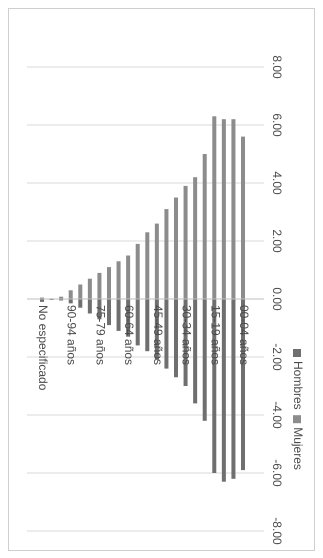 The image size is (323, 558). What do you see at coordinates (297, 419) in the screenshot?
I see `legend-swatch-mujeres` at bounding box center [297, 419].